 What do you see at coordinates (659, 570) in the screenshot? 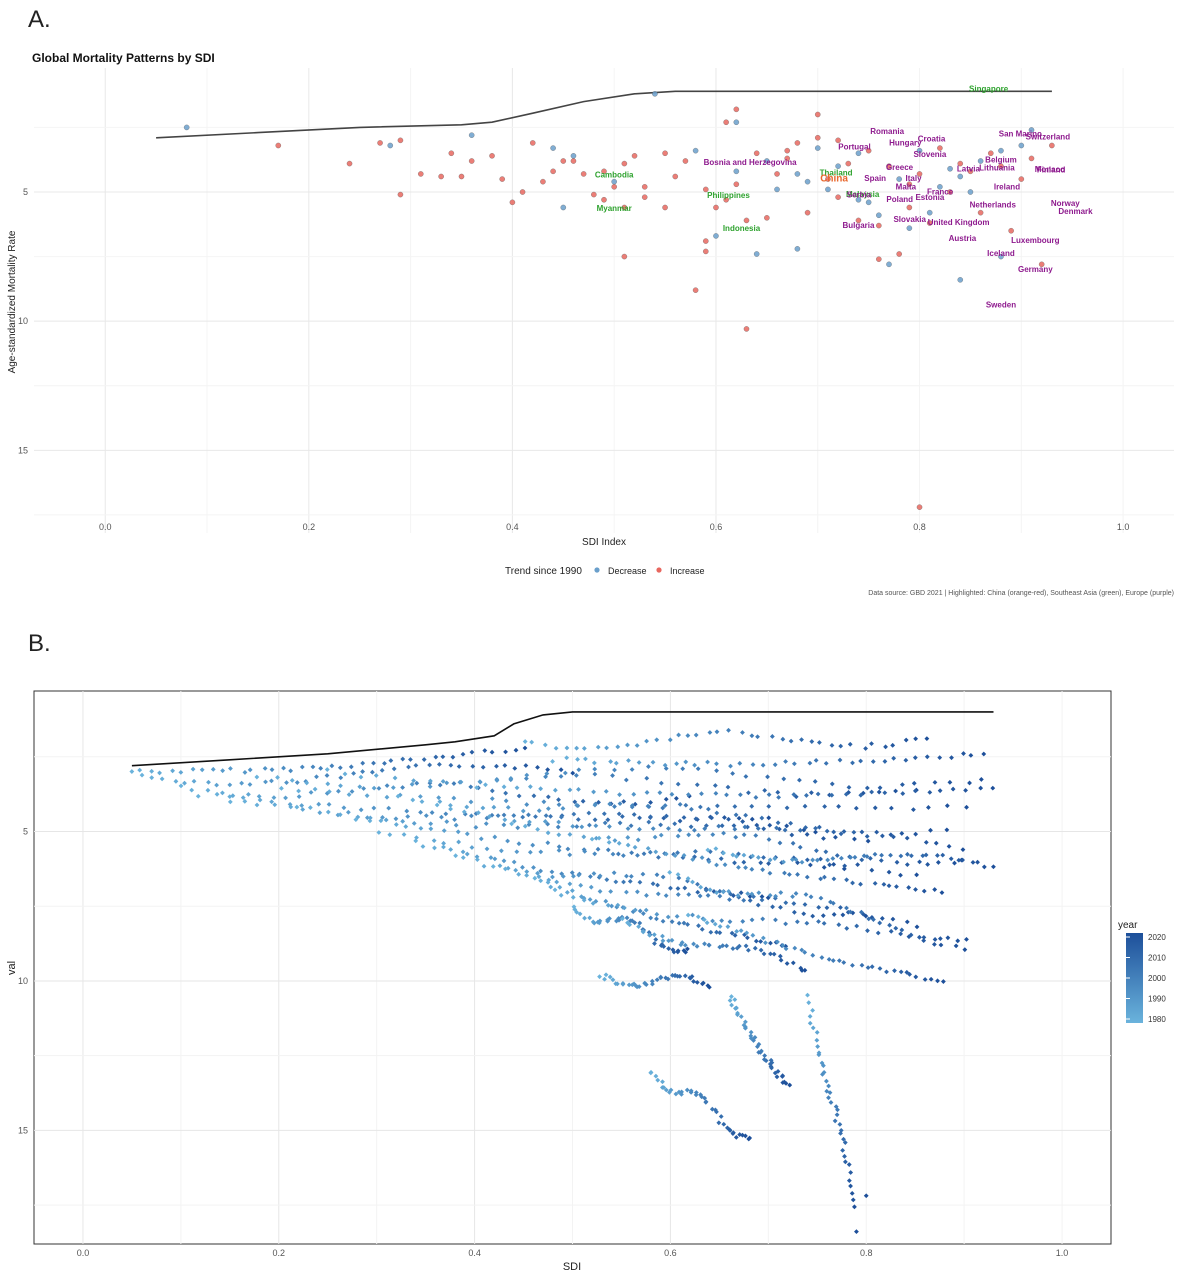
I see `legend-increase-marker` at bounding box center [659, 570].